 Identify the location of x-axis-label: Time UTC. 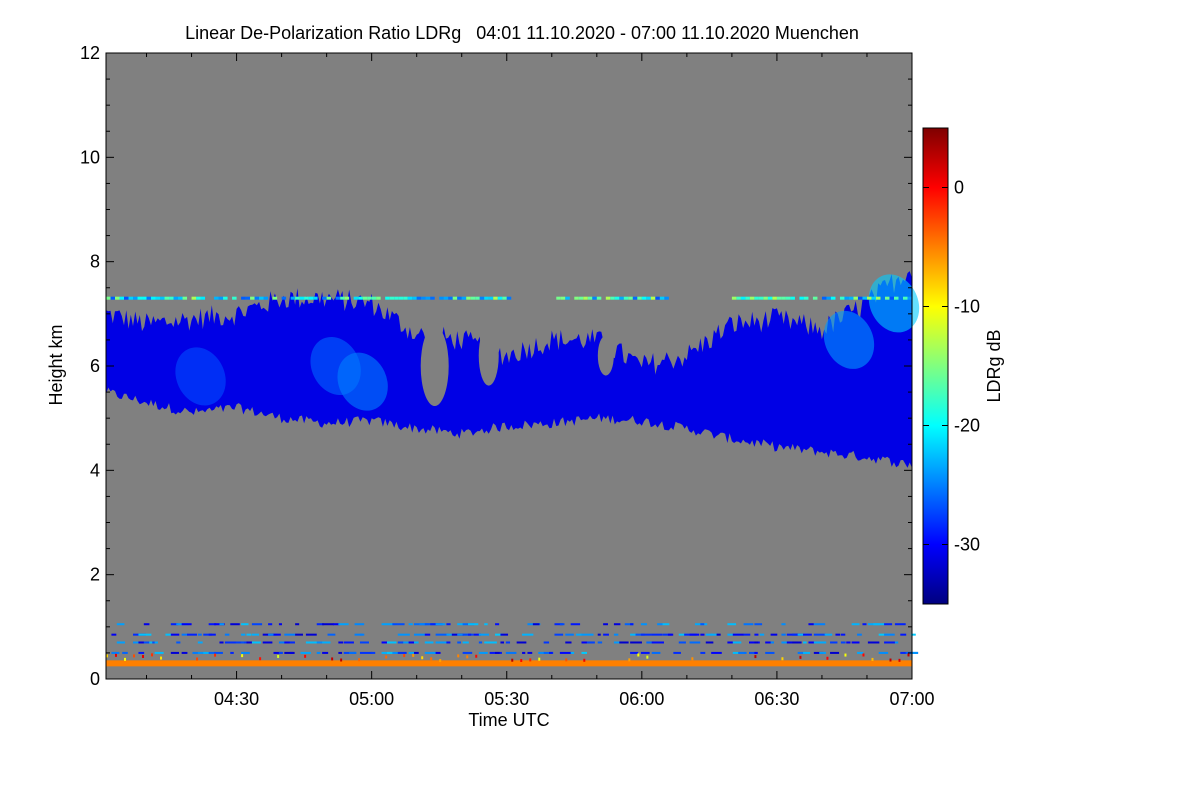
(508, 720).